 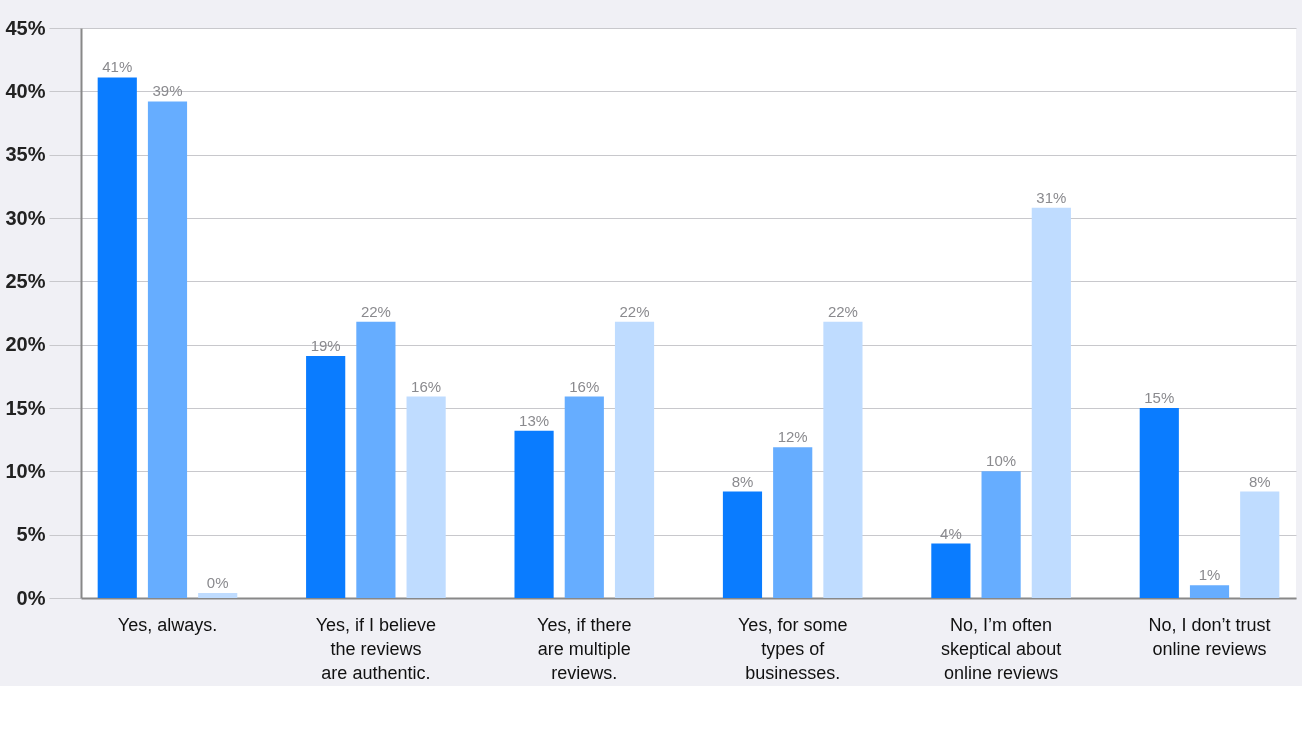 I want to click on data-label: 13%, so click(x=534, y=420).